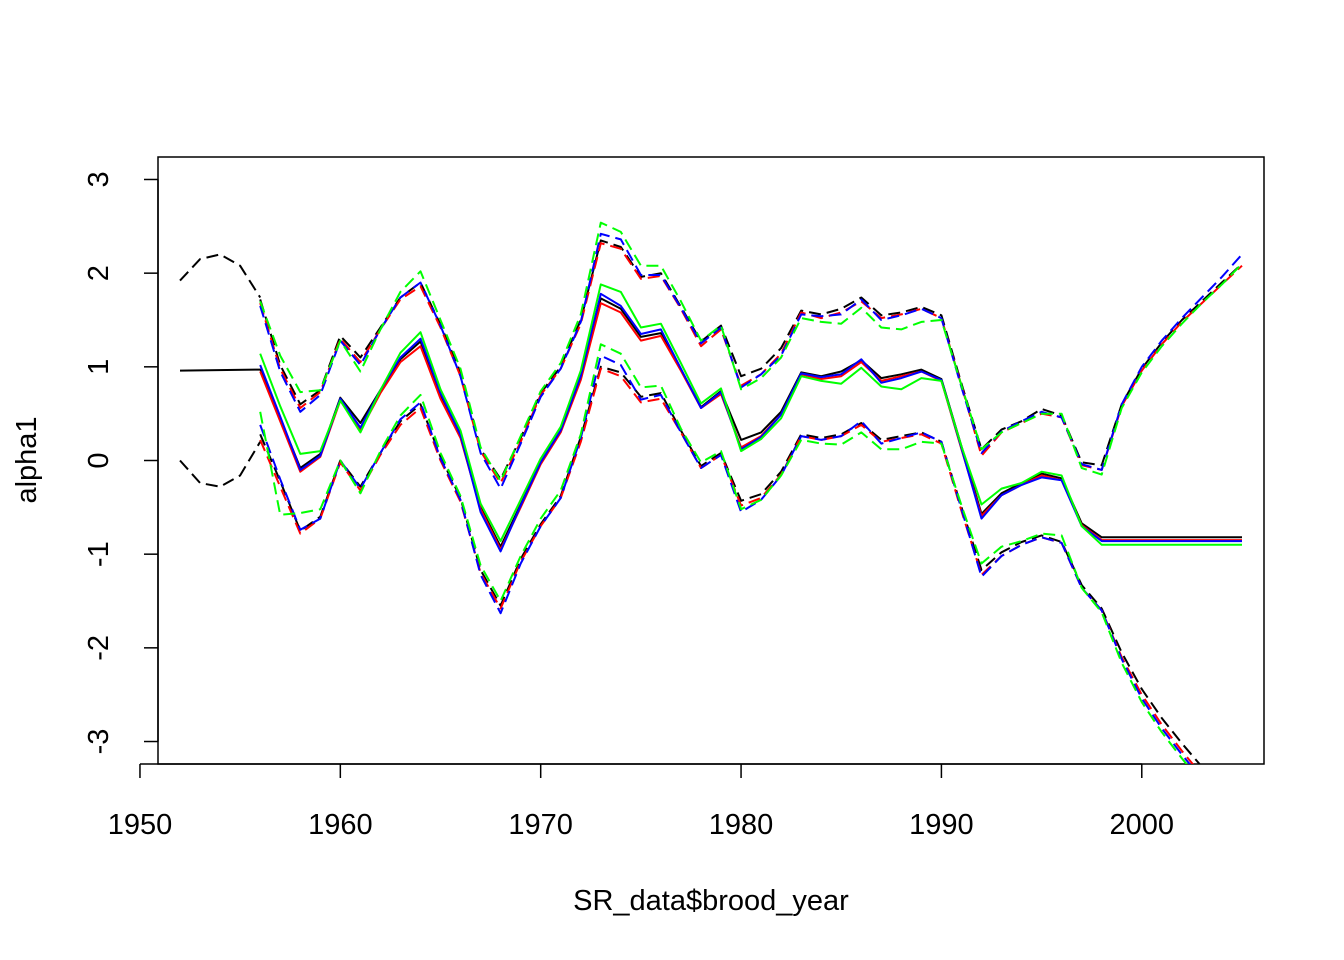  Describe the element at coordinates (121, 463) in the screenshot. I see `y-axis: -3 -2 -1 0 1 2 3` at that location.